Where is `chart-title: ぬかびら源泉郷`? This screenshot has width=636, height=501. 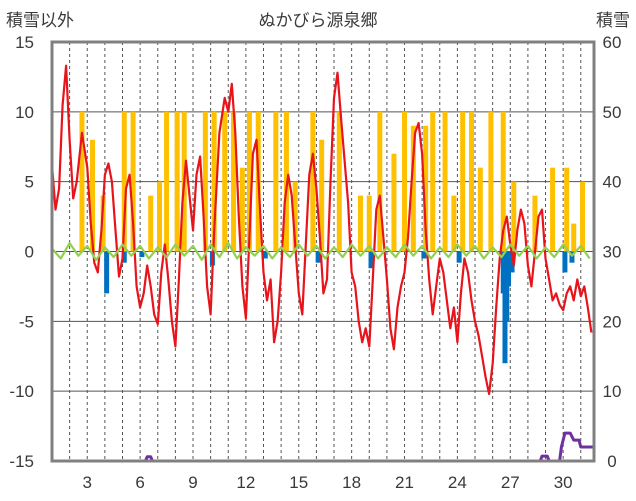
chart-title: ぬかびら源泉郷 is located at coordinates (318, 20).